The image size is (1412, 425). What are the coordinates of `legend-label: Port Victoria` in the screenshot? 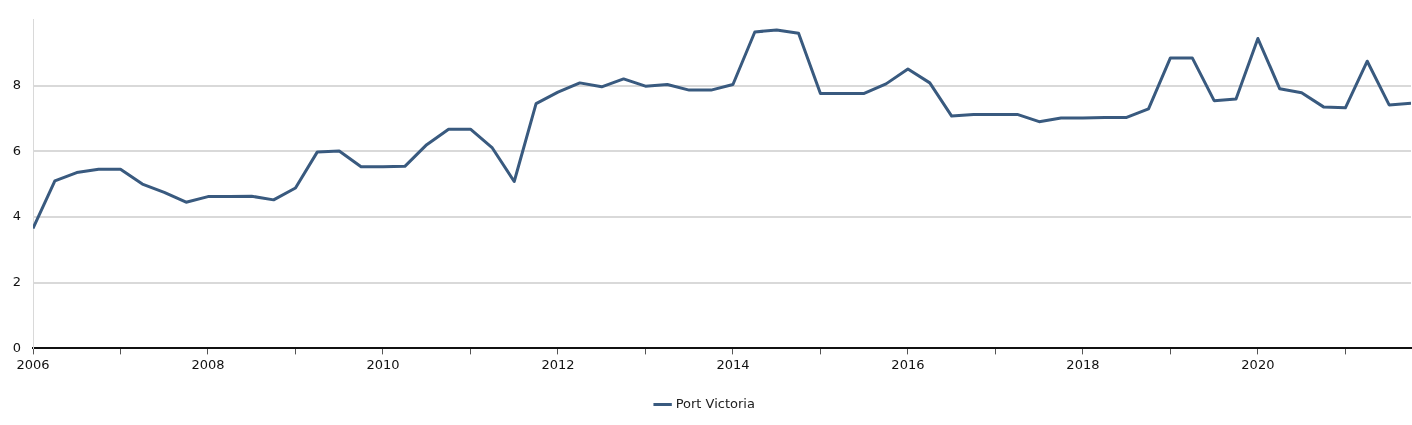 It's located at (715, 403).